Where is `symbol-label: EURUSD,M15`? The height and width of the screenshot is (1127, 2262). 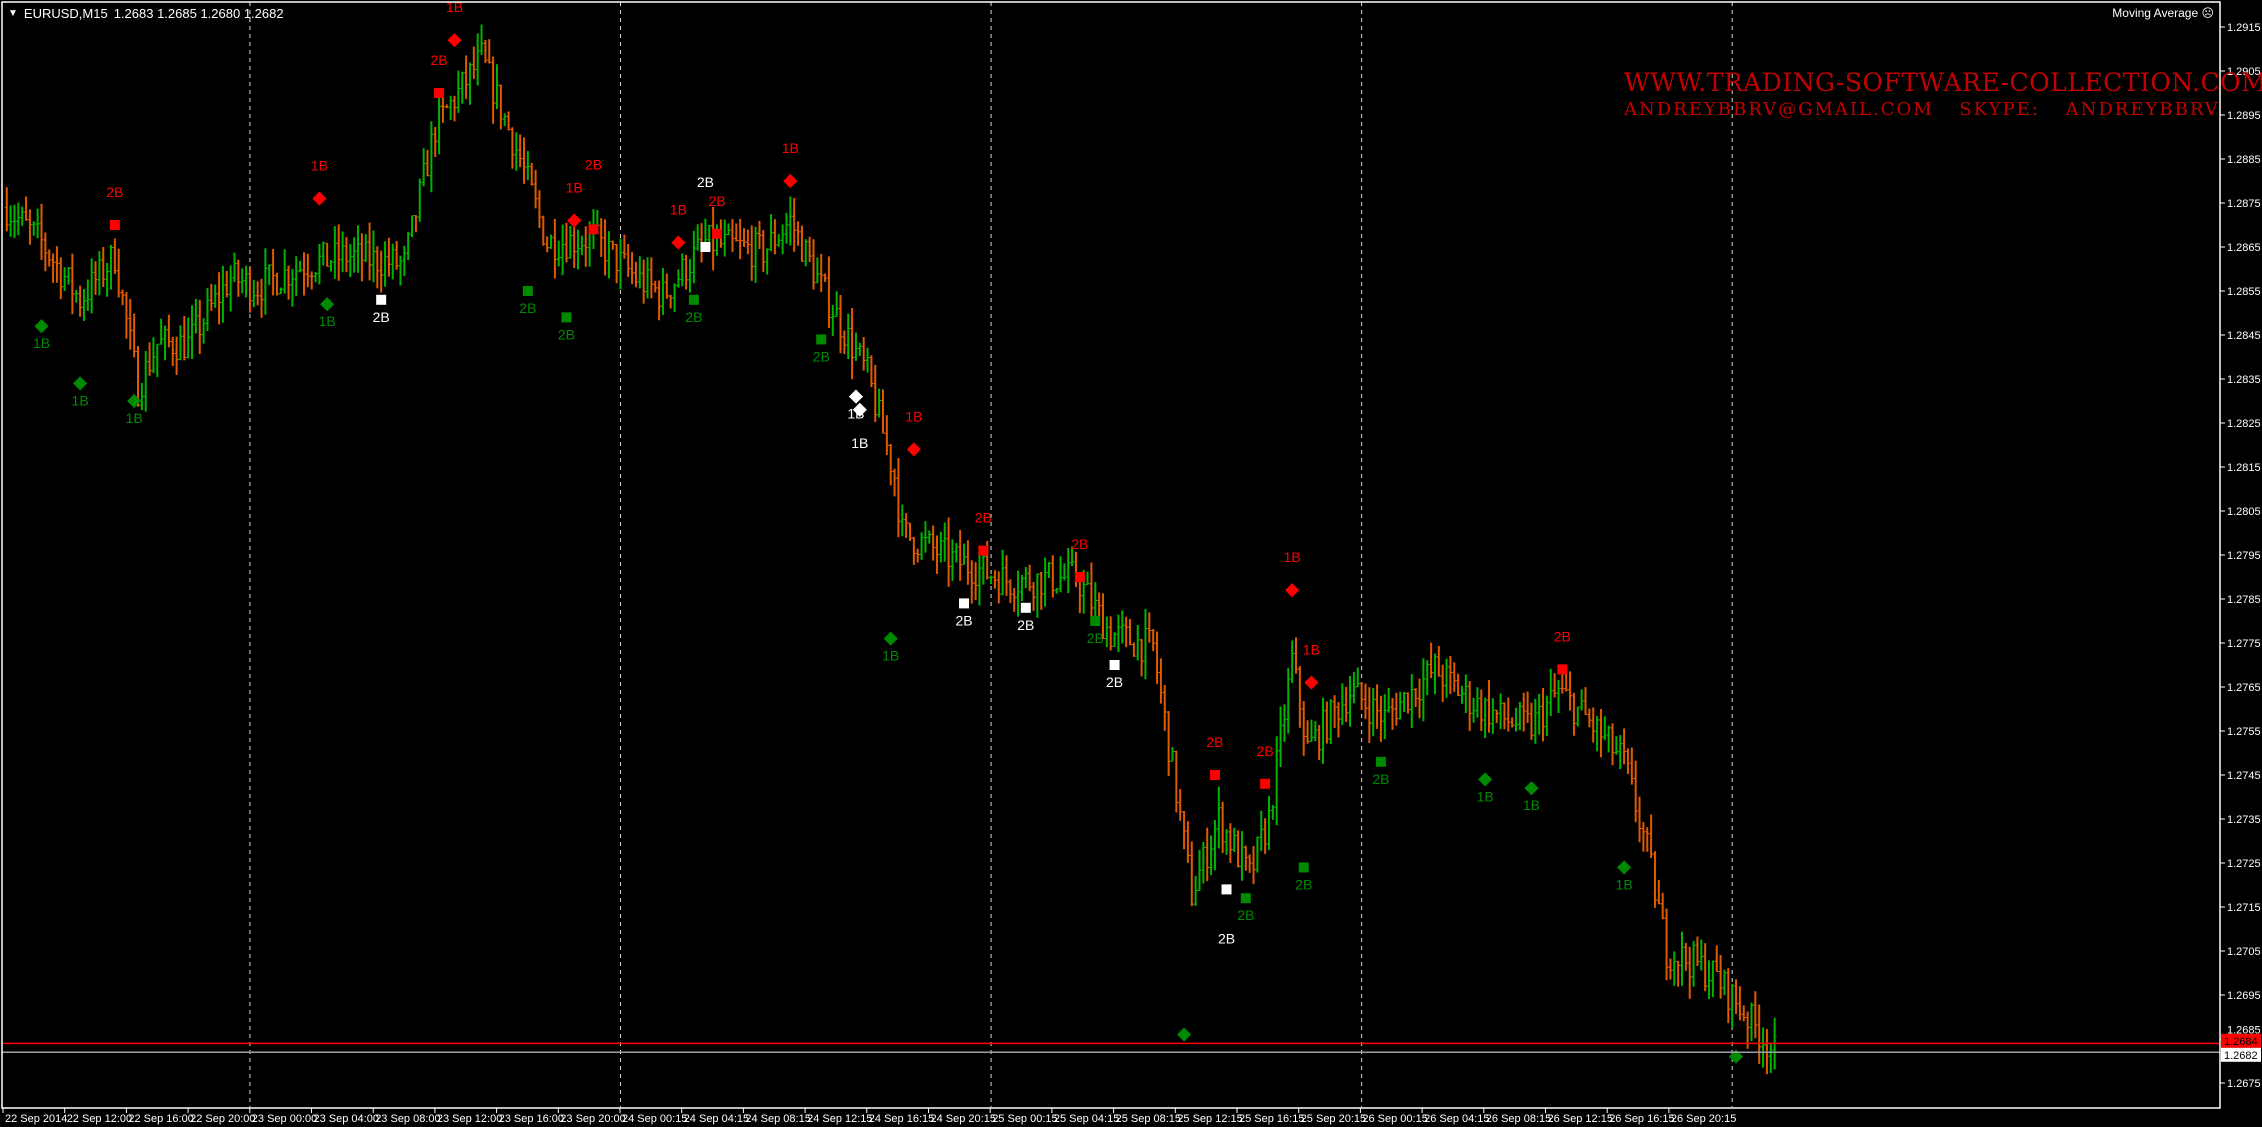
symbol-label: EURUSD,M15 is located at coordinates (65, 13).